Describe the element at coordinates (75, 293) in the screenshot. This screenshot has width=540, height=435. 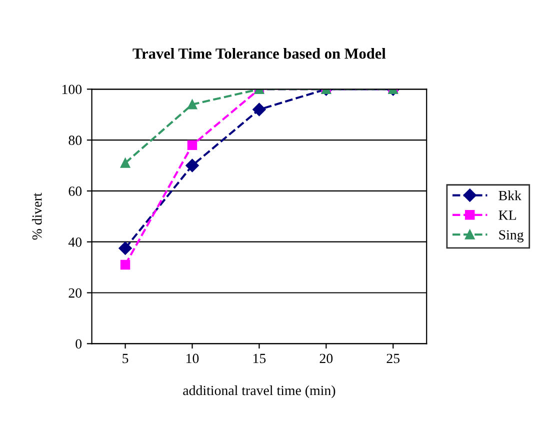
I see `y-tick-label: 20` at that location.